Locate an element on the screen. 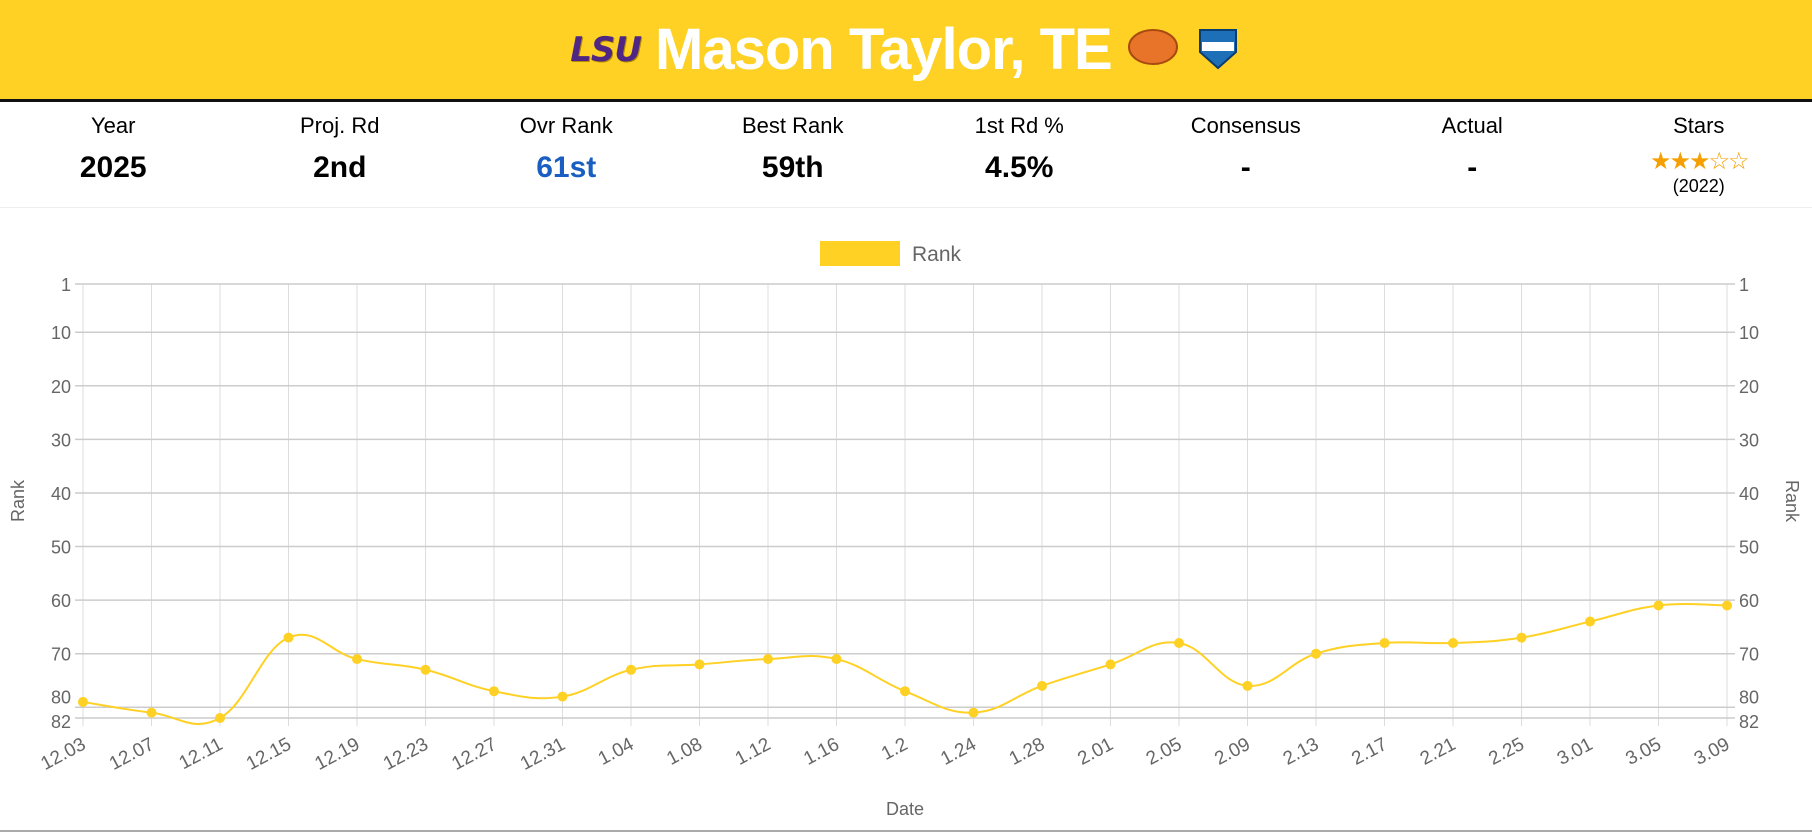 Image resolution: width=1812 pixels, height=832 pixels. stat-1st-rd-: 1st Rd % 4.5% is located at coordinates (1019, 156).